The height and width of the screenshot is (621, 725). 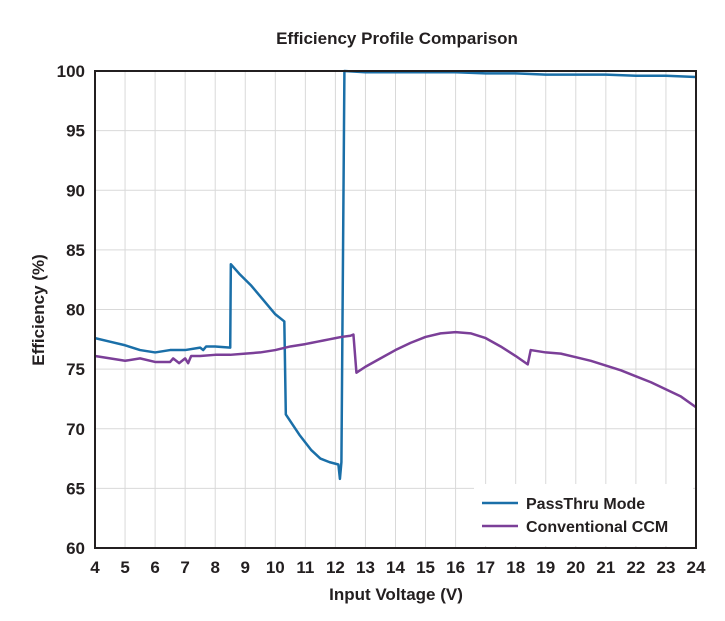 I want to click on chart-title: Efficiency Profile Comparison, so click(x=397, y=38).